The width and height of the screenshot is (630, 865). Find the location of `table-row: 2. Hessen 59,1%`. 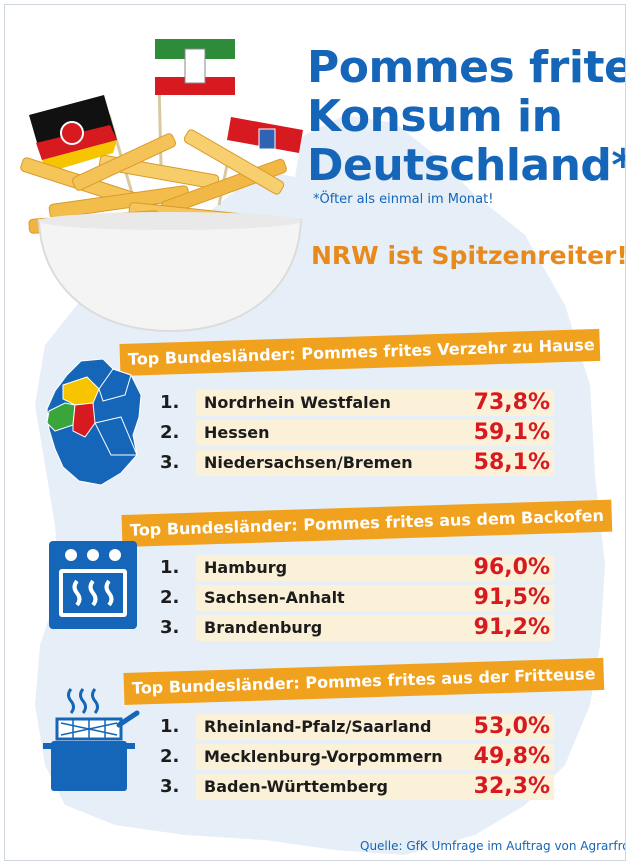

table-row: 2. Hessen 59,1% is located at coordinates (360, 433).